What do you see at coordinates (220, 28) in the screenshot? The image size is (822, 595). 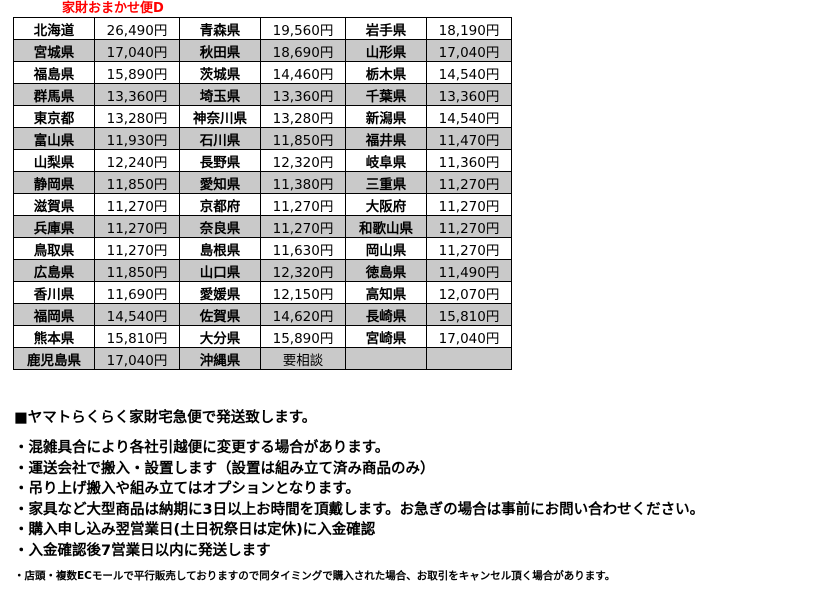 I see `prefecture-cell: 青森県` at bounding box center [220, 28].